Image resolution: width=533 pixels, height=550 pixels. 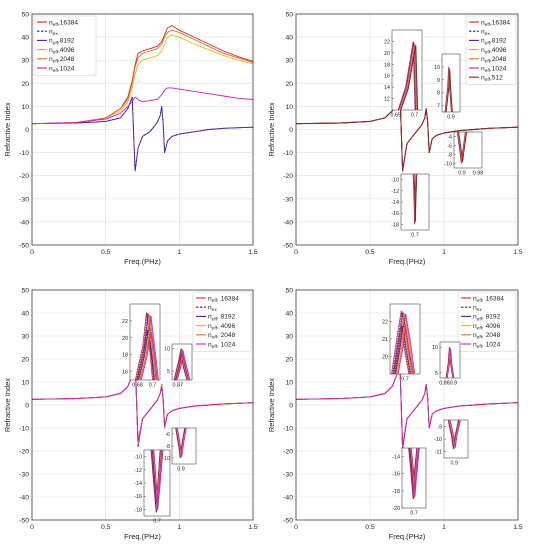 I want to click on inset-y-tick-label: 18, so click(x=125, y=356).